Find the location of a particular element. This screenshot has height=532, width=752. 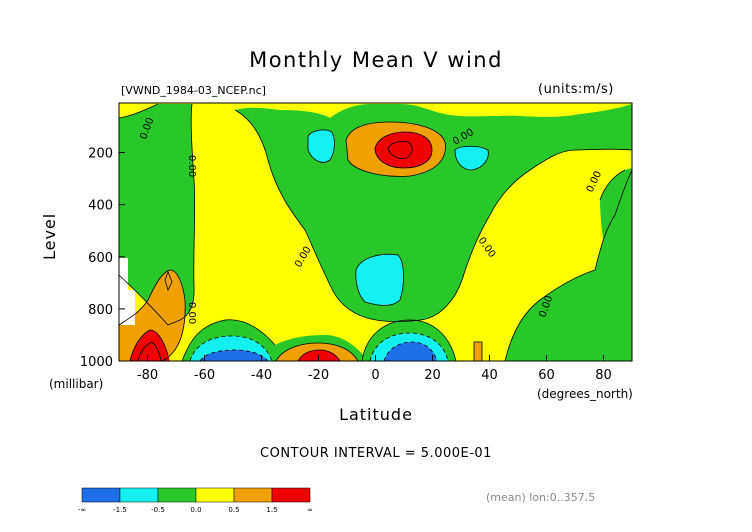

colorbar: -∞ -1.5 -0.5 0.0 0.5 1.5 ∞ is located at coordinates (195, 500).